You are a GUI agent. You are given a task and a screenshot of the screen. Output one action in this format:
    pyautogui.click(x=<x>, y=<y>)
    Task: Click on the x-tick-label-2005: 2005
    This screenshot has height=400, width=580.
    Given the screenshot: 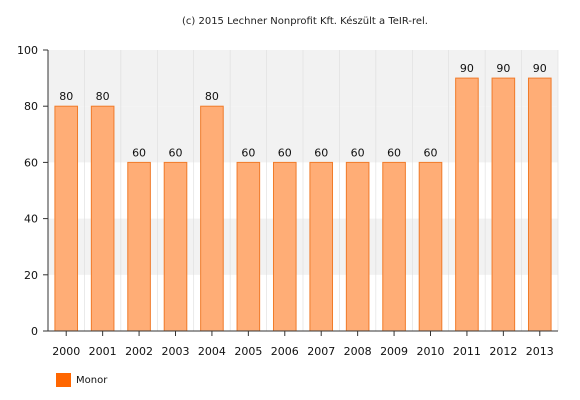 What is the action you would take?
    pyautogui.click(x=248, y=351)
    